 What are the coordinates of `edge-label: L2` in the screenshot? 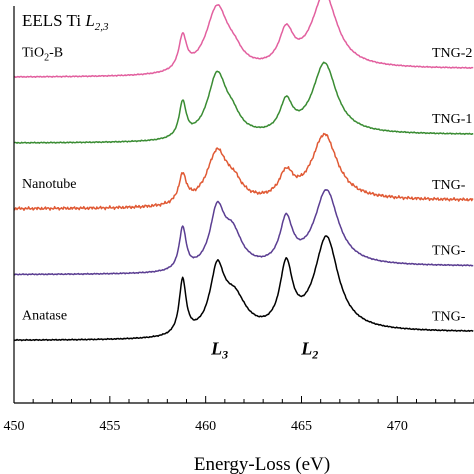 It's located at (309, 350).